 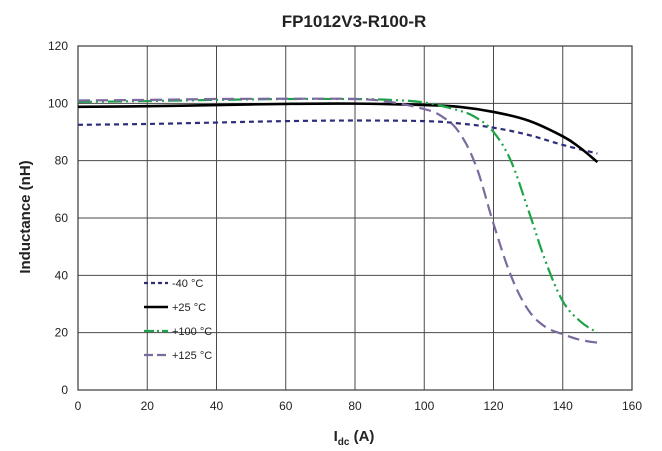 I want to click on x-axis-label-subscript: dc, so click(x=344, y=442).